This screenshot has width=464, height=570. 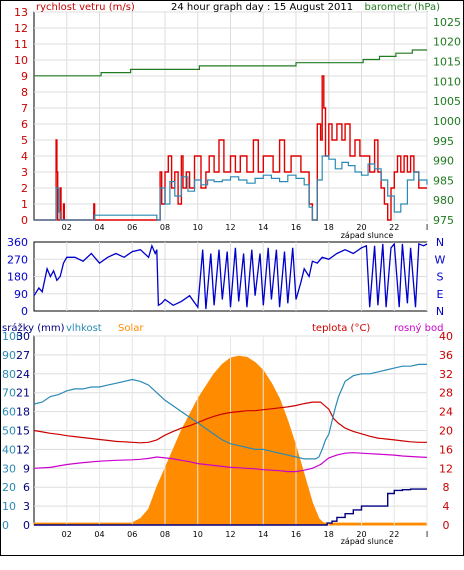 What do you see at coordinates (131, 328) in the screenshot?
I see `solar-legend-label: Solar` at bounding box center [131, 328].